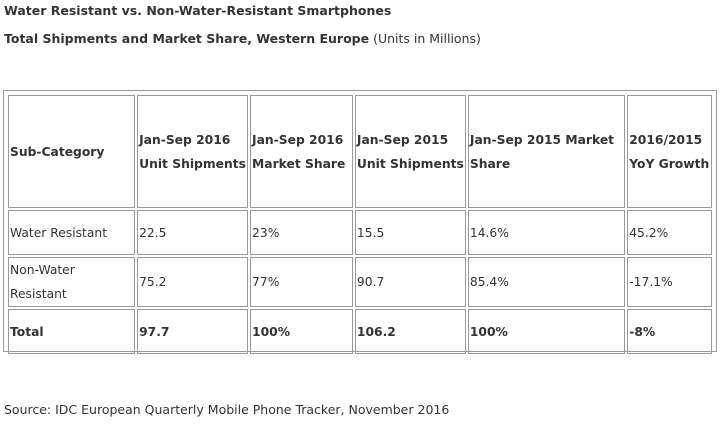  I want to click on table-total-row: Total 97.7 100% 106.2 100% -8%, so click(360, 331).